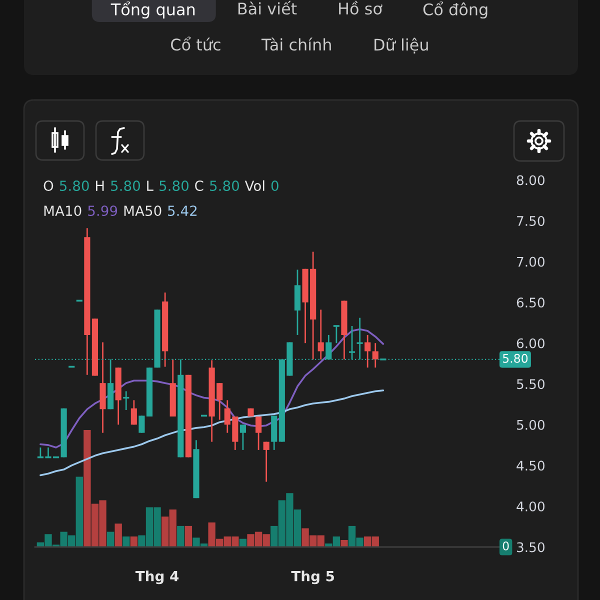 This screenshot has width=600, height=600. What do you see at coordinates (530, 180) in the screenshot?
I see `y-tick-label: 8.00` at bounding box center [530, 180].